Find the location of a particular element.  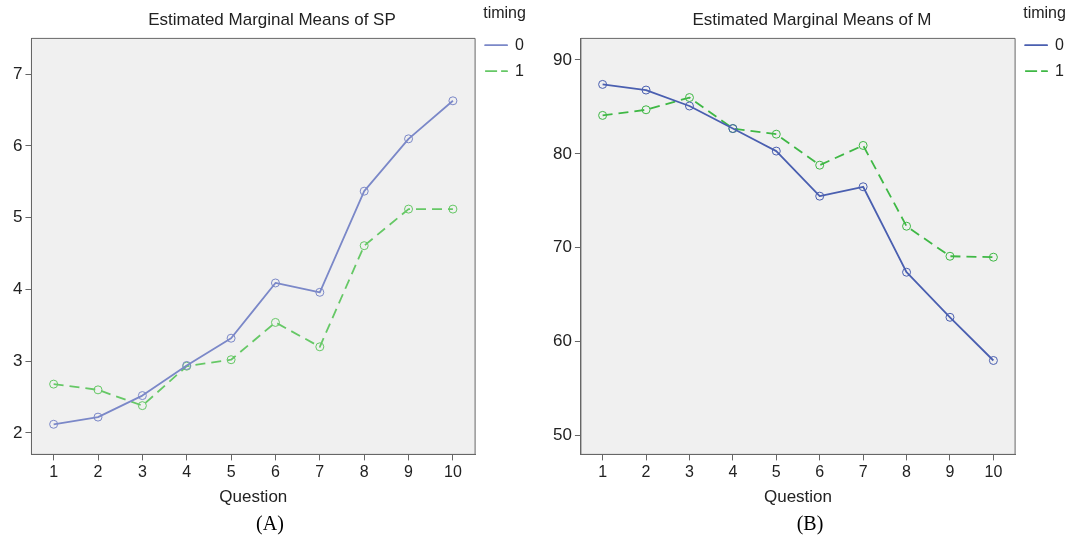

y-tick-label: 3 is located at coordinates (17, 360).